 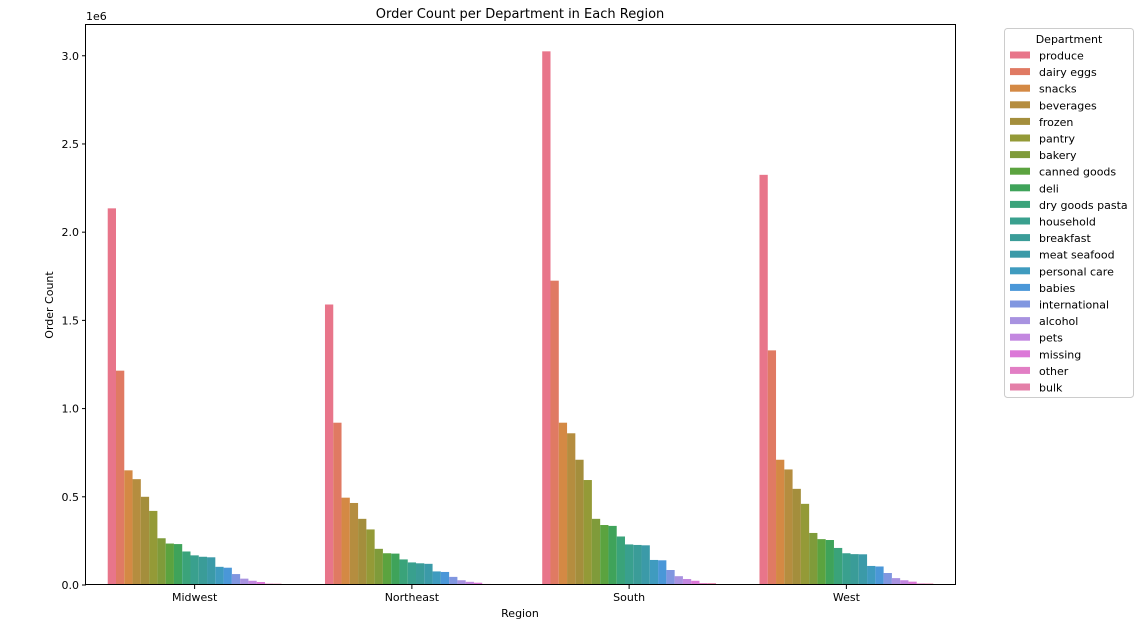 What do you see at coordinates (120, 477) in the screenshot?
I see `bar-midwest-dairy-eggs` at bounding box center [120, 477].